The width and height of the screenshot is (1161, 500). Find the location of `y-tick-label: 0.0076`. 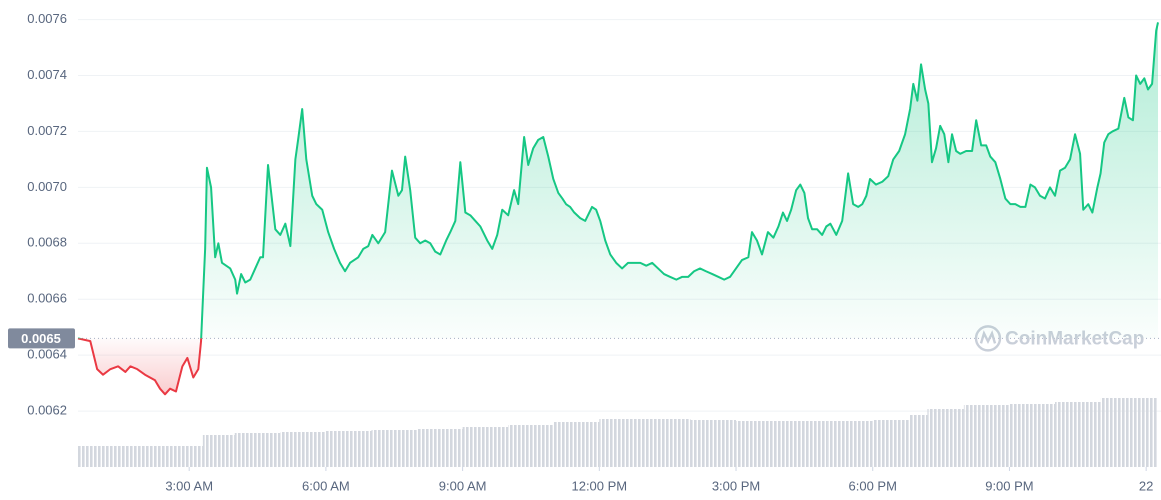

y-tick-label: 0.0076 is located at coordinates (47, 18).